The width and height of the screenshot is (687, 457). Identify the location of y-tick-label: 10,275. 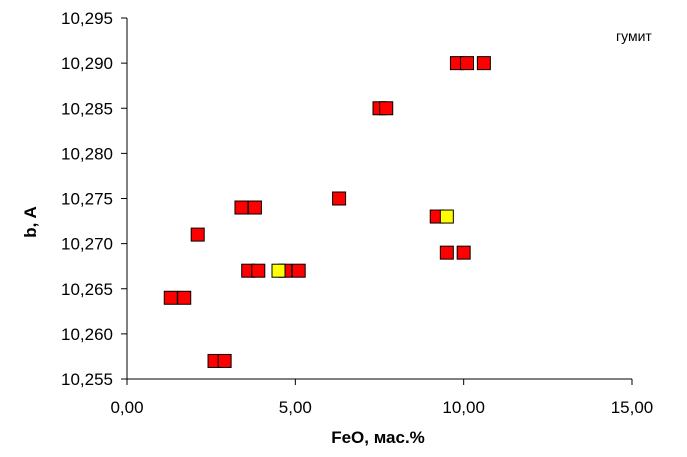
(87, 199).